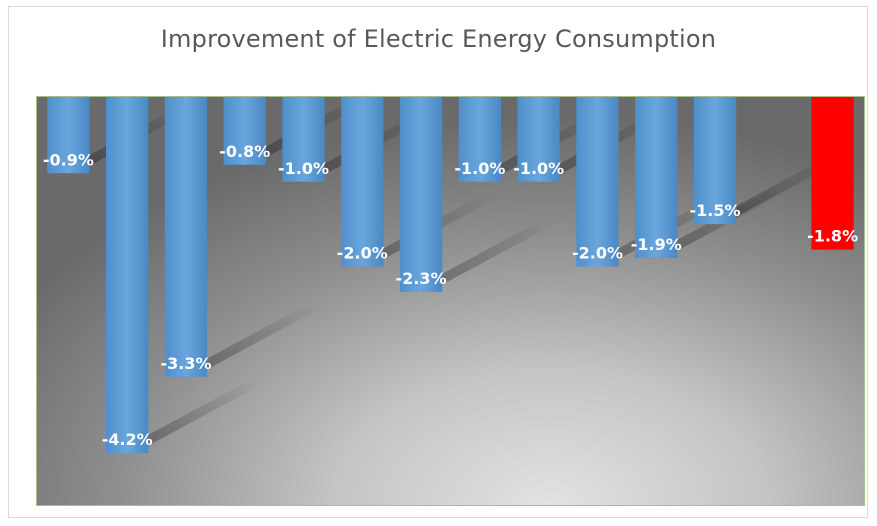 The width and height of the screenshot is (877, 526). Describe the element at coordinates (68, 159) in the screenshot. I see `data-label: -0.9%` at that location.